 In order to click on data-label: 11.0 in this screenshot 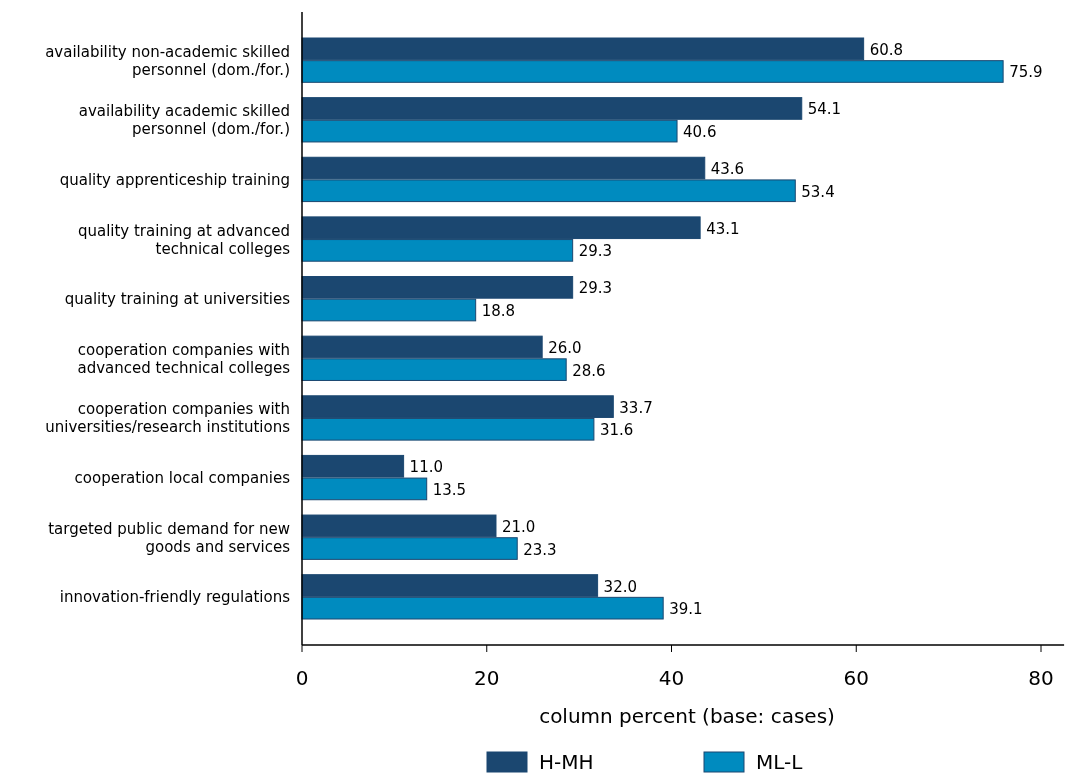, I will do `click(426, 467)`.